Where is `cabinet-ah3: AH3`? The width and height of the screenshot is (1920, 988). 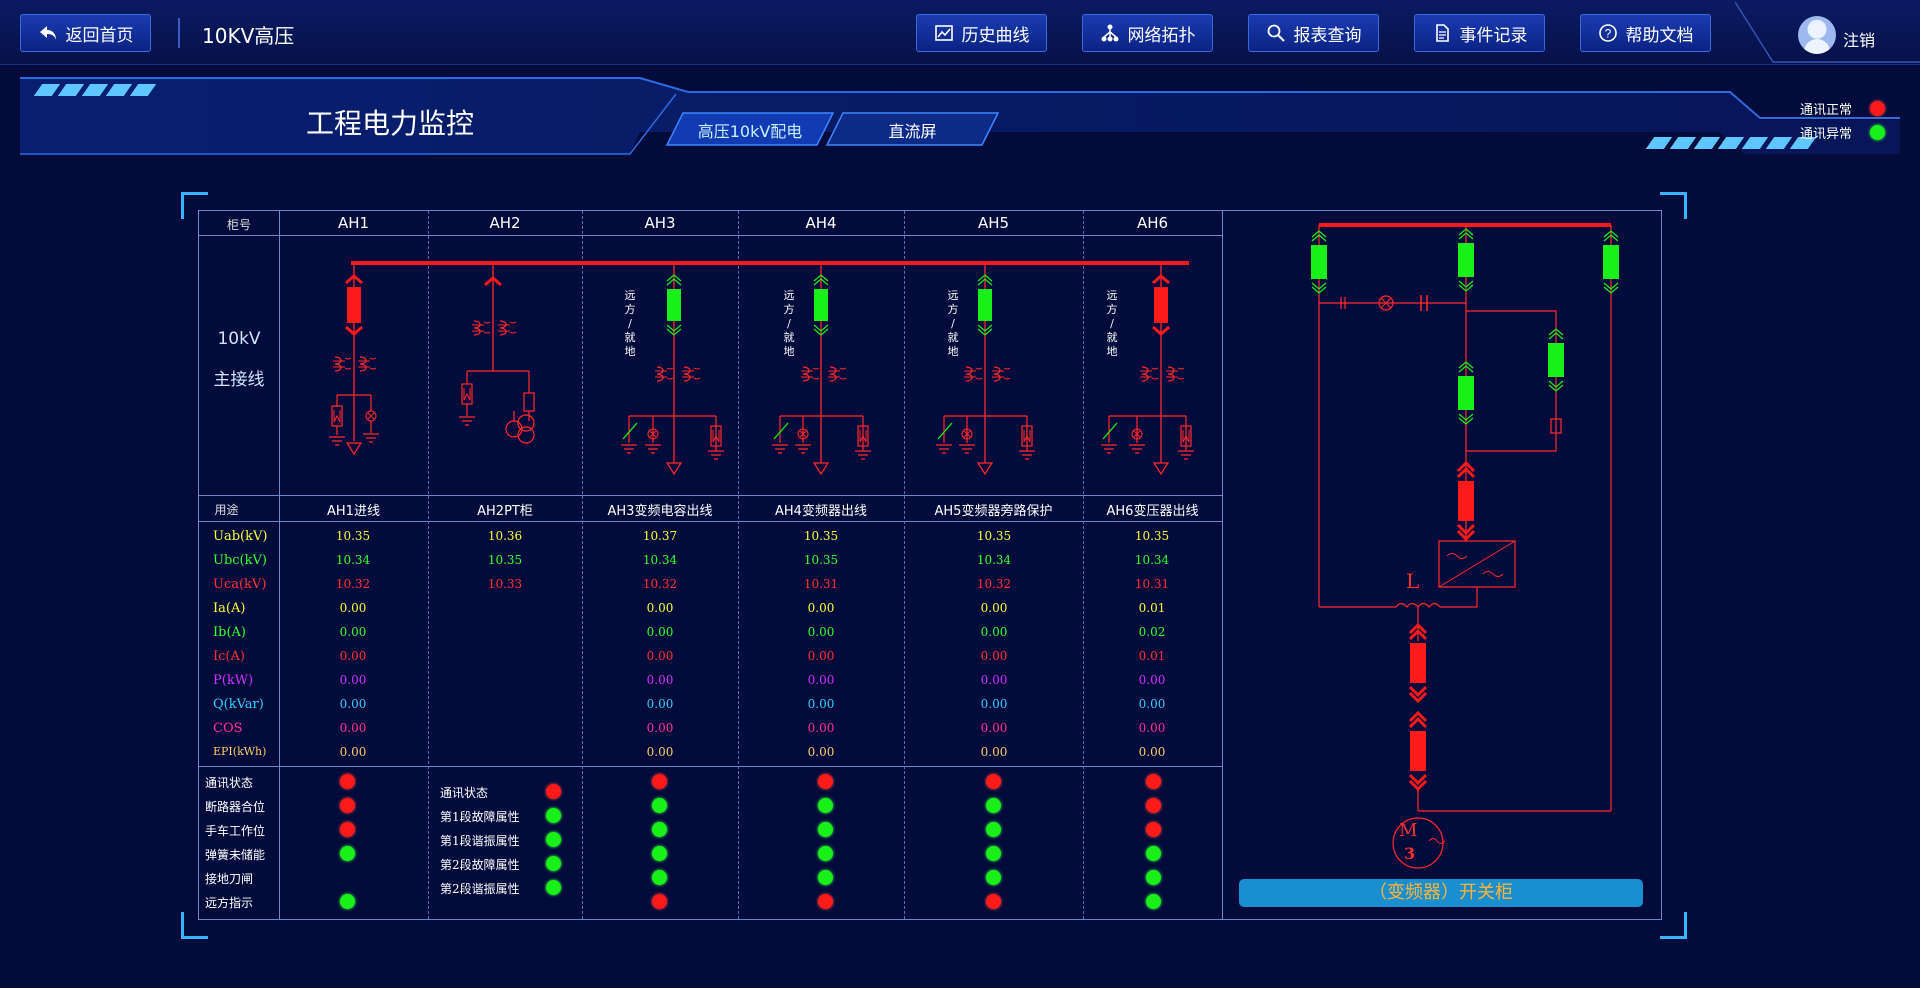
cabinet-ah3: AH3 is located at coordinates (660, 223).